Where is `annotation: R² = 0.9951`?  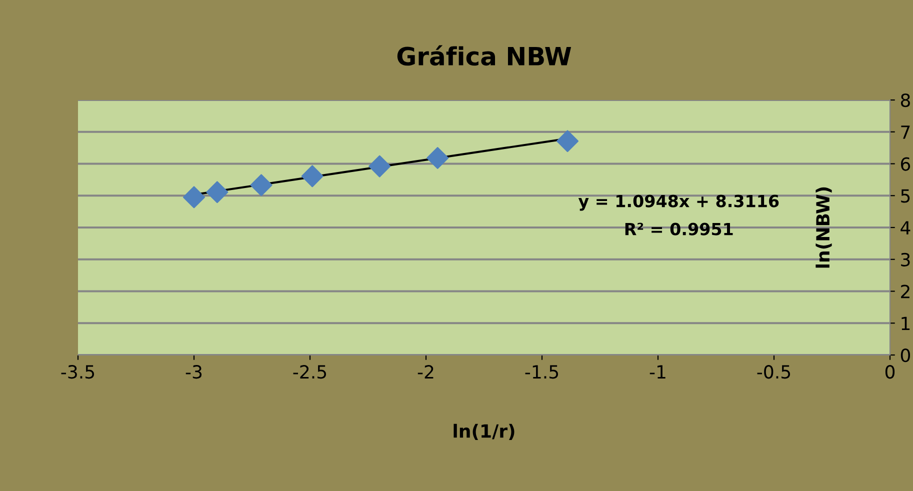 annotation: R² = 0.9951 is located at coordinates (679, 229).